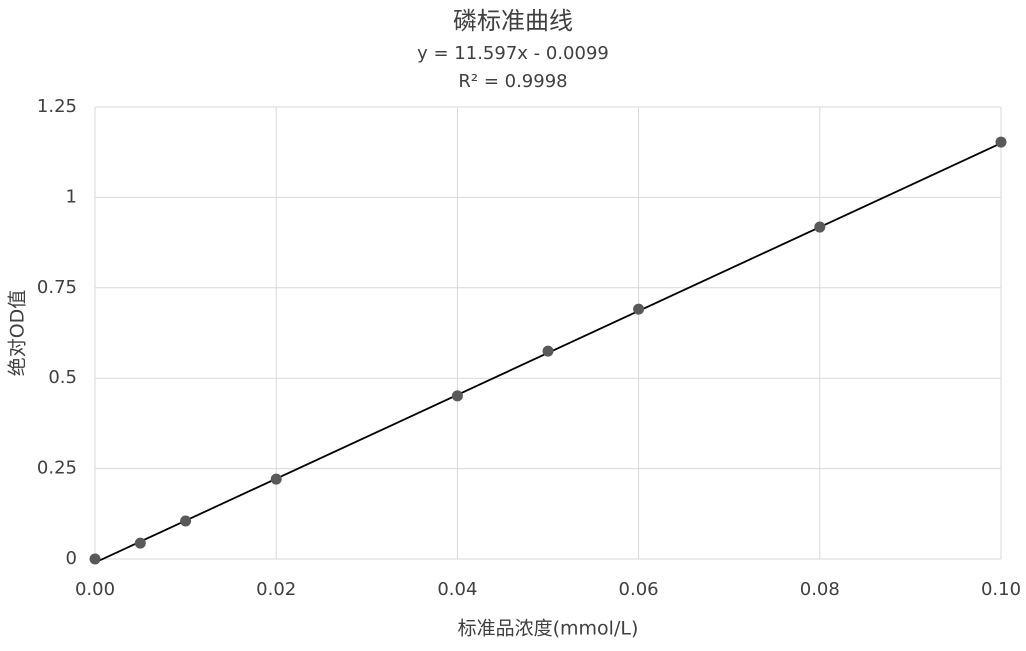 The height and width of the screenshot is (651, 1026). Describe the element at coordinates (512, 81) in the screenshot. I see `r-squared: R² = 0.9998` at that location.